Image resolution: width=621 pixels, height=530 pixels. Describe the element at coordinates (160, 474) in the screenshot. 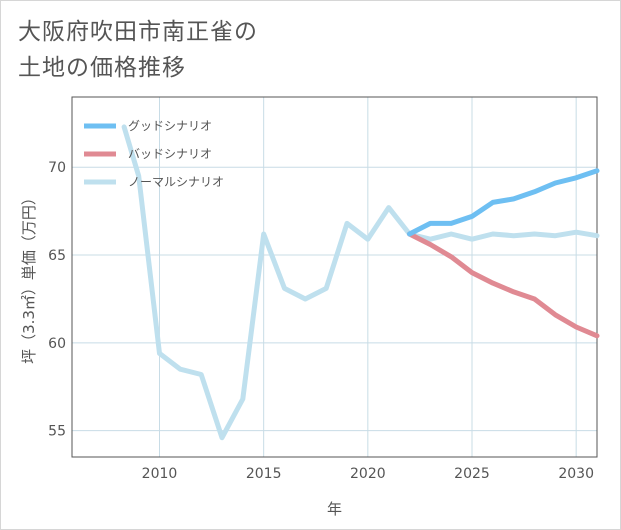

I see `x-tick-label-2010: 2010` at that location.